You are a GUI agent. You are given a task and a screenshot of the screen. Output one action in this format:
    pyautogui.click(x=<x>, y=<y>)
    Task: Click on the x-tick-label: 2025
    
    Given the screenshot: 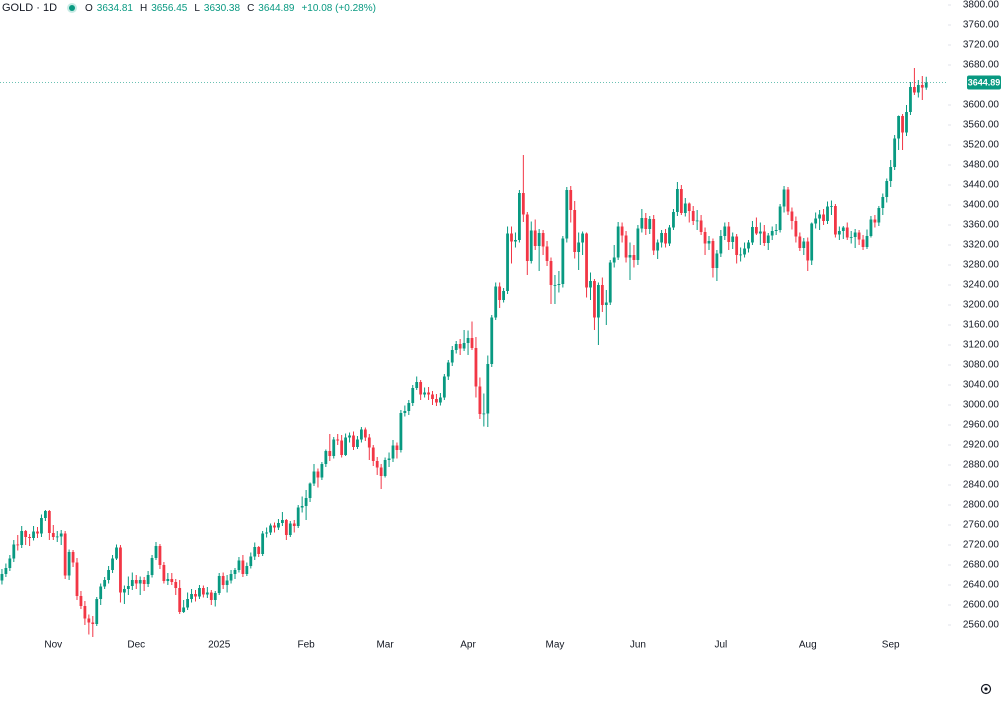 What is the action you would take?
    pyautogui.click(x=219, y=645)
    